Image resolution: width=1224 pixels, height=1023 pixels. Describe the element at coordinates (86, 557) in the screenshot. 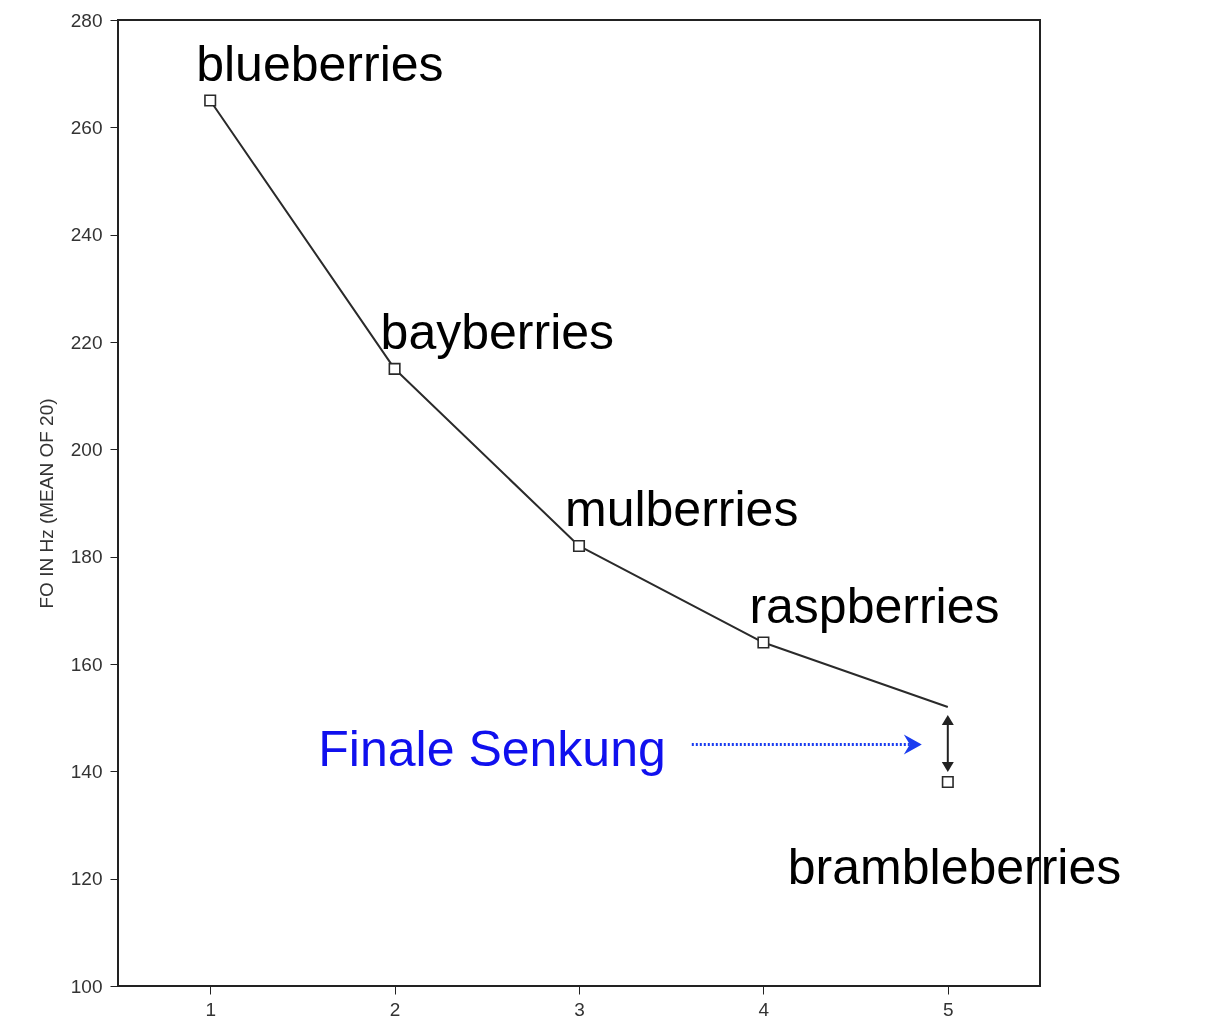

I see `y-tick-label: 180` at that location.